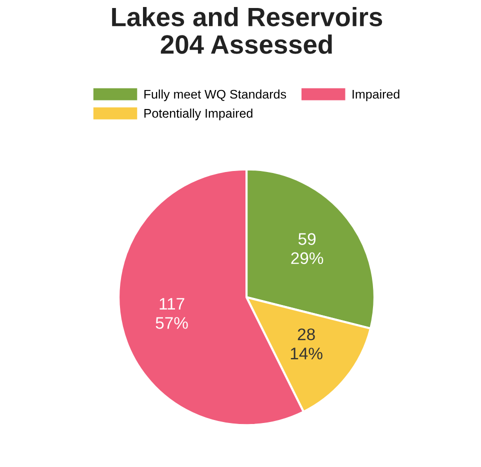 Image resolution: width=481 pixels, height=467 pixels. I want to click on legend-label: Potentially Impaired, so click(198, 114).